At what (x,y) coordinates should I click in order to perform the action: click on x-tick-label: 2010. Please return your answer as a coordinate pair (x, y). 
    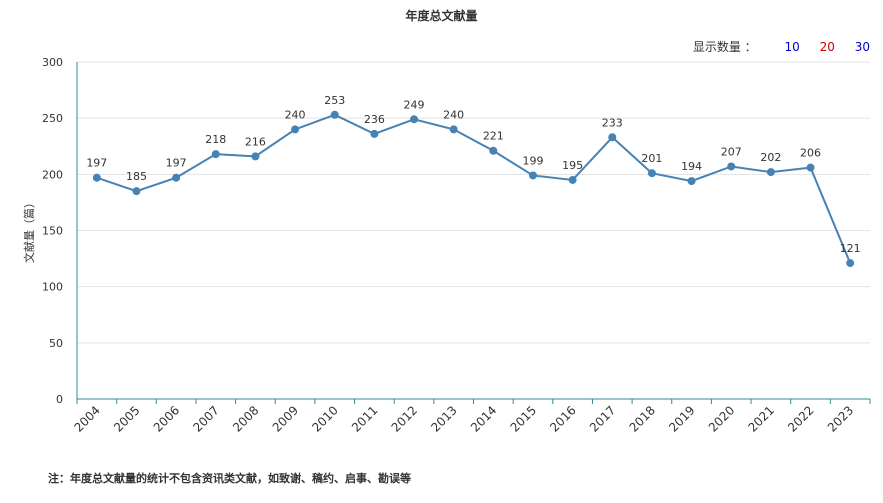
    Looking at the image, I should click on (324, 418).